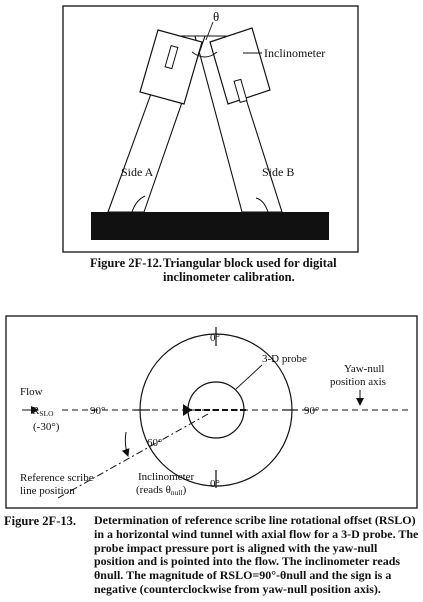 The width and height of the screenshot is (423, 602). Describe the element at coordinates (209, 31) in the screenshot. I see `theta-leader` at that location.